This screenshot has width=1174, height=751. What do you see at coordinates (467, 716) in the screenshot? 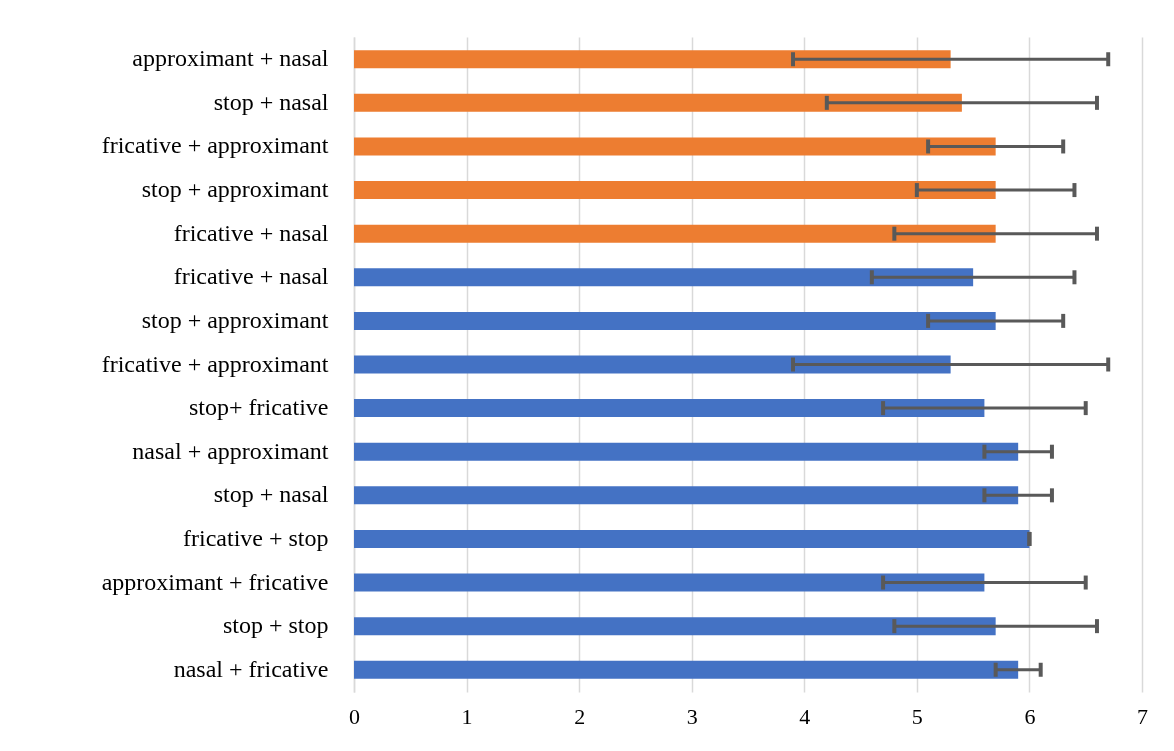
I see `x-tick-label: 1` at bounding box center [467, 716].